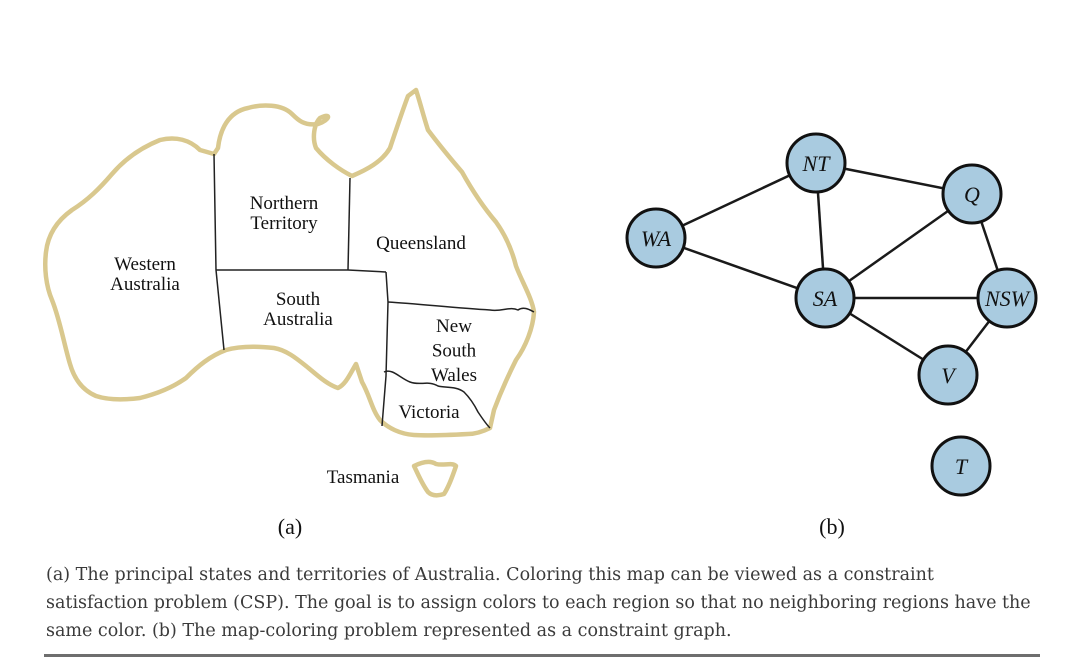  I want to click on node-v: V, so click(948, 375).